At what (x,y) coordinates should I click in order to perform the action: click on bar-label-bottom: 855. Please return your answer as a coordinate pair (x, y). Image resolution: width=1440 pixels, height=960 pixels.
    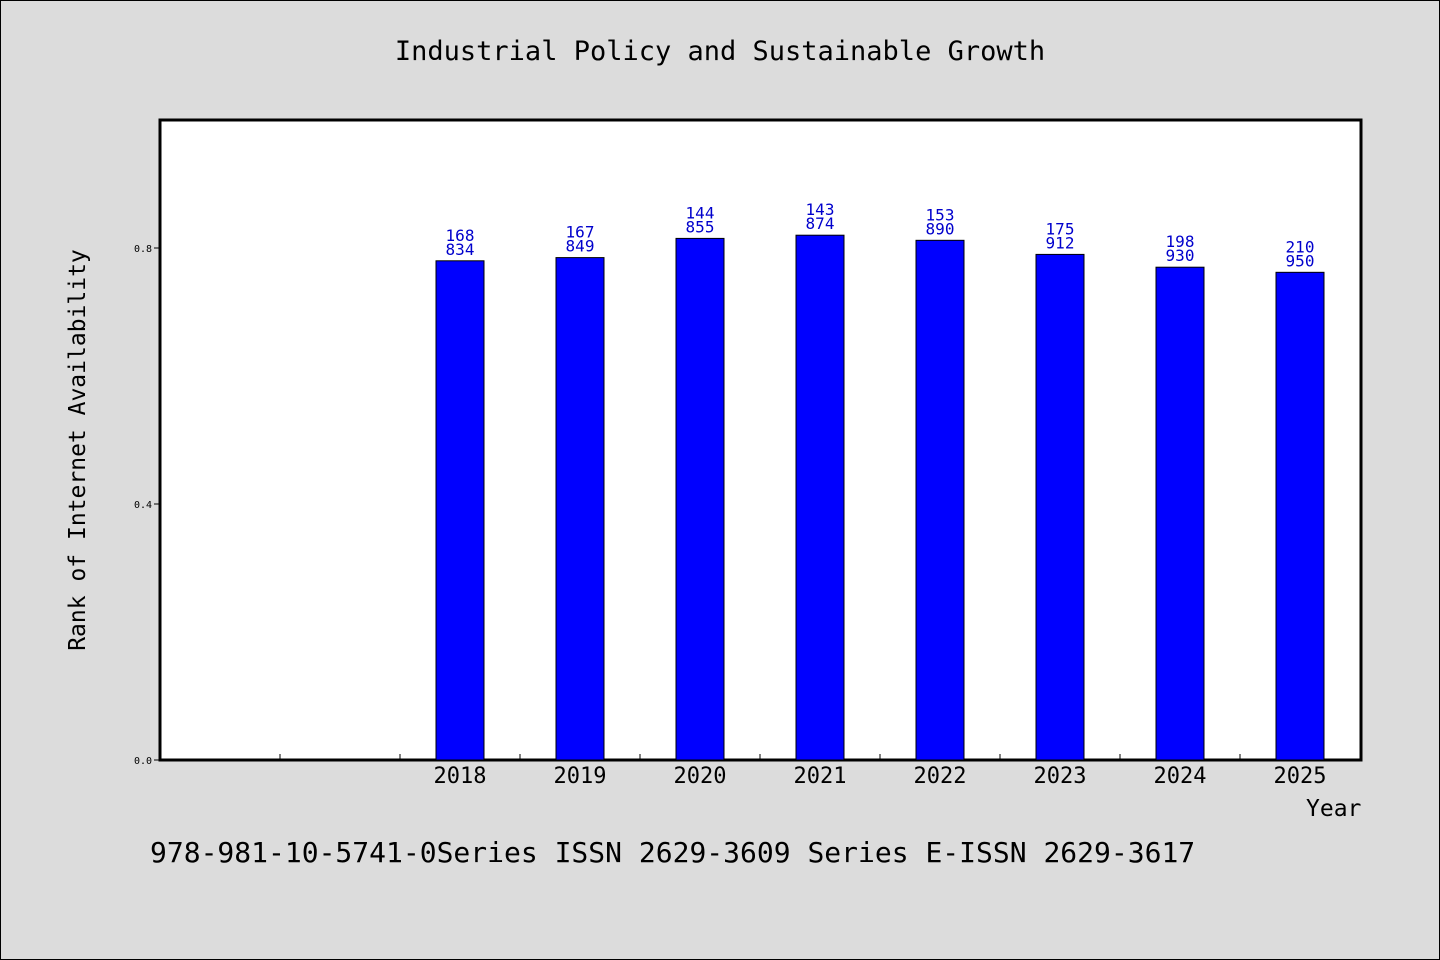
    Looking at the image, I should click on (700, 226).